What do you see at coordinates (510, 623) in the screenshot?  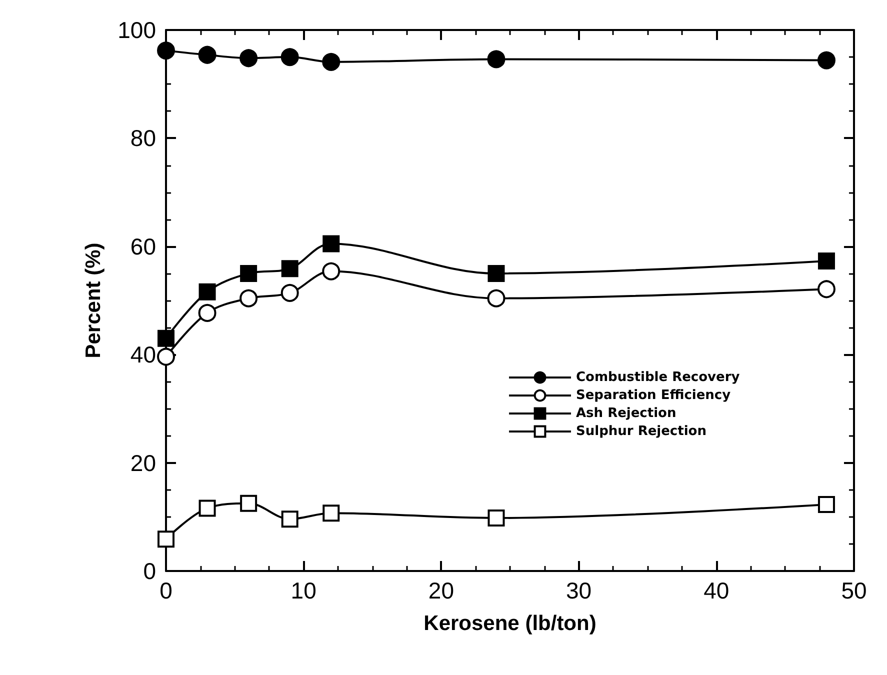 I see `x-axis-title: Kerosene (lb/ton)` at bounding box center [510, 623].